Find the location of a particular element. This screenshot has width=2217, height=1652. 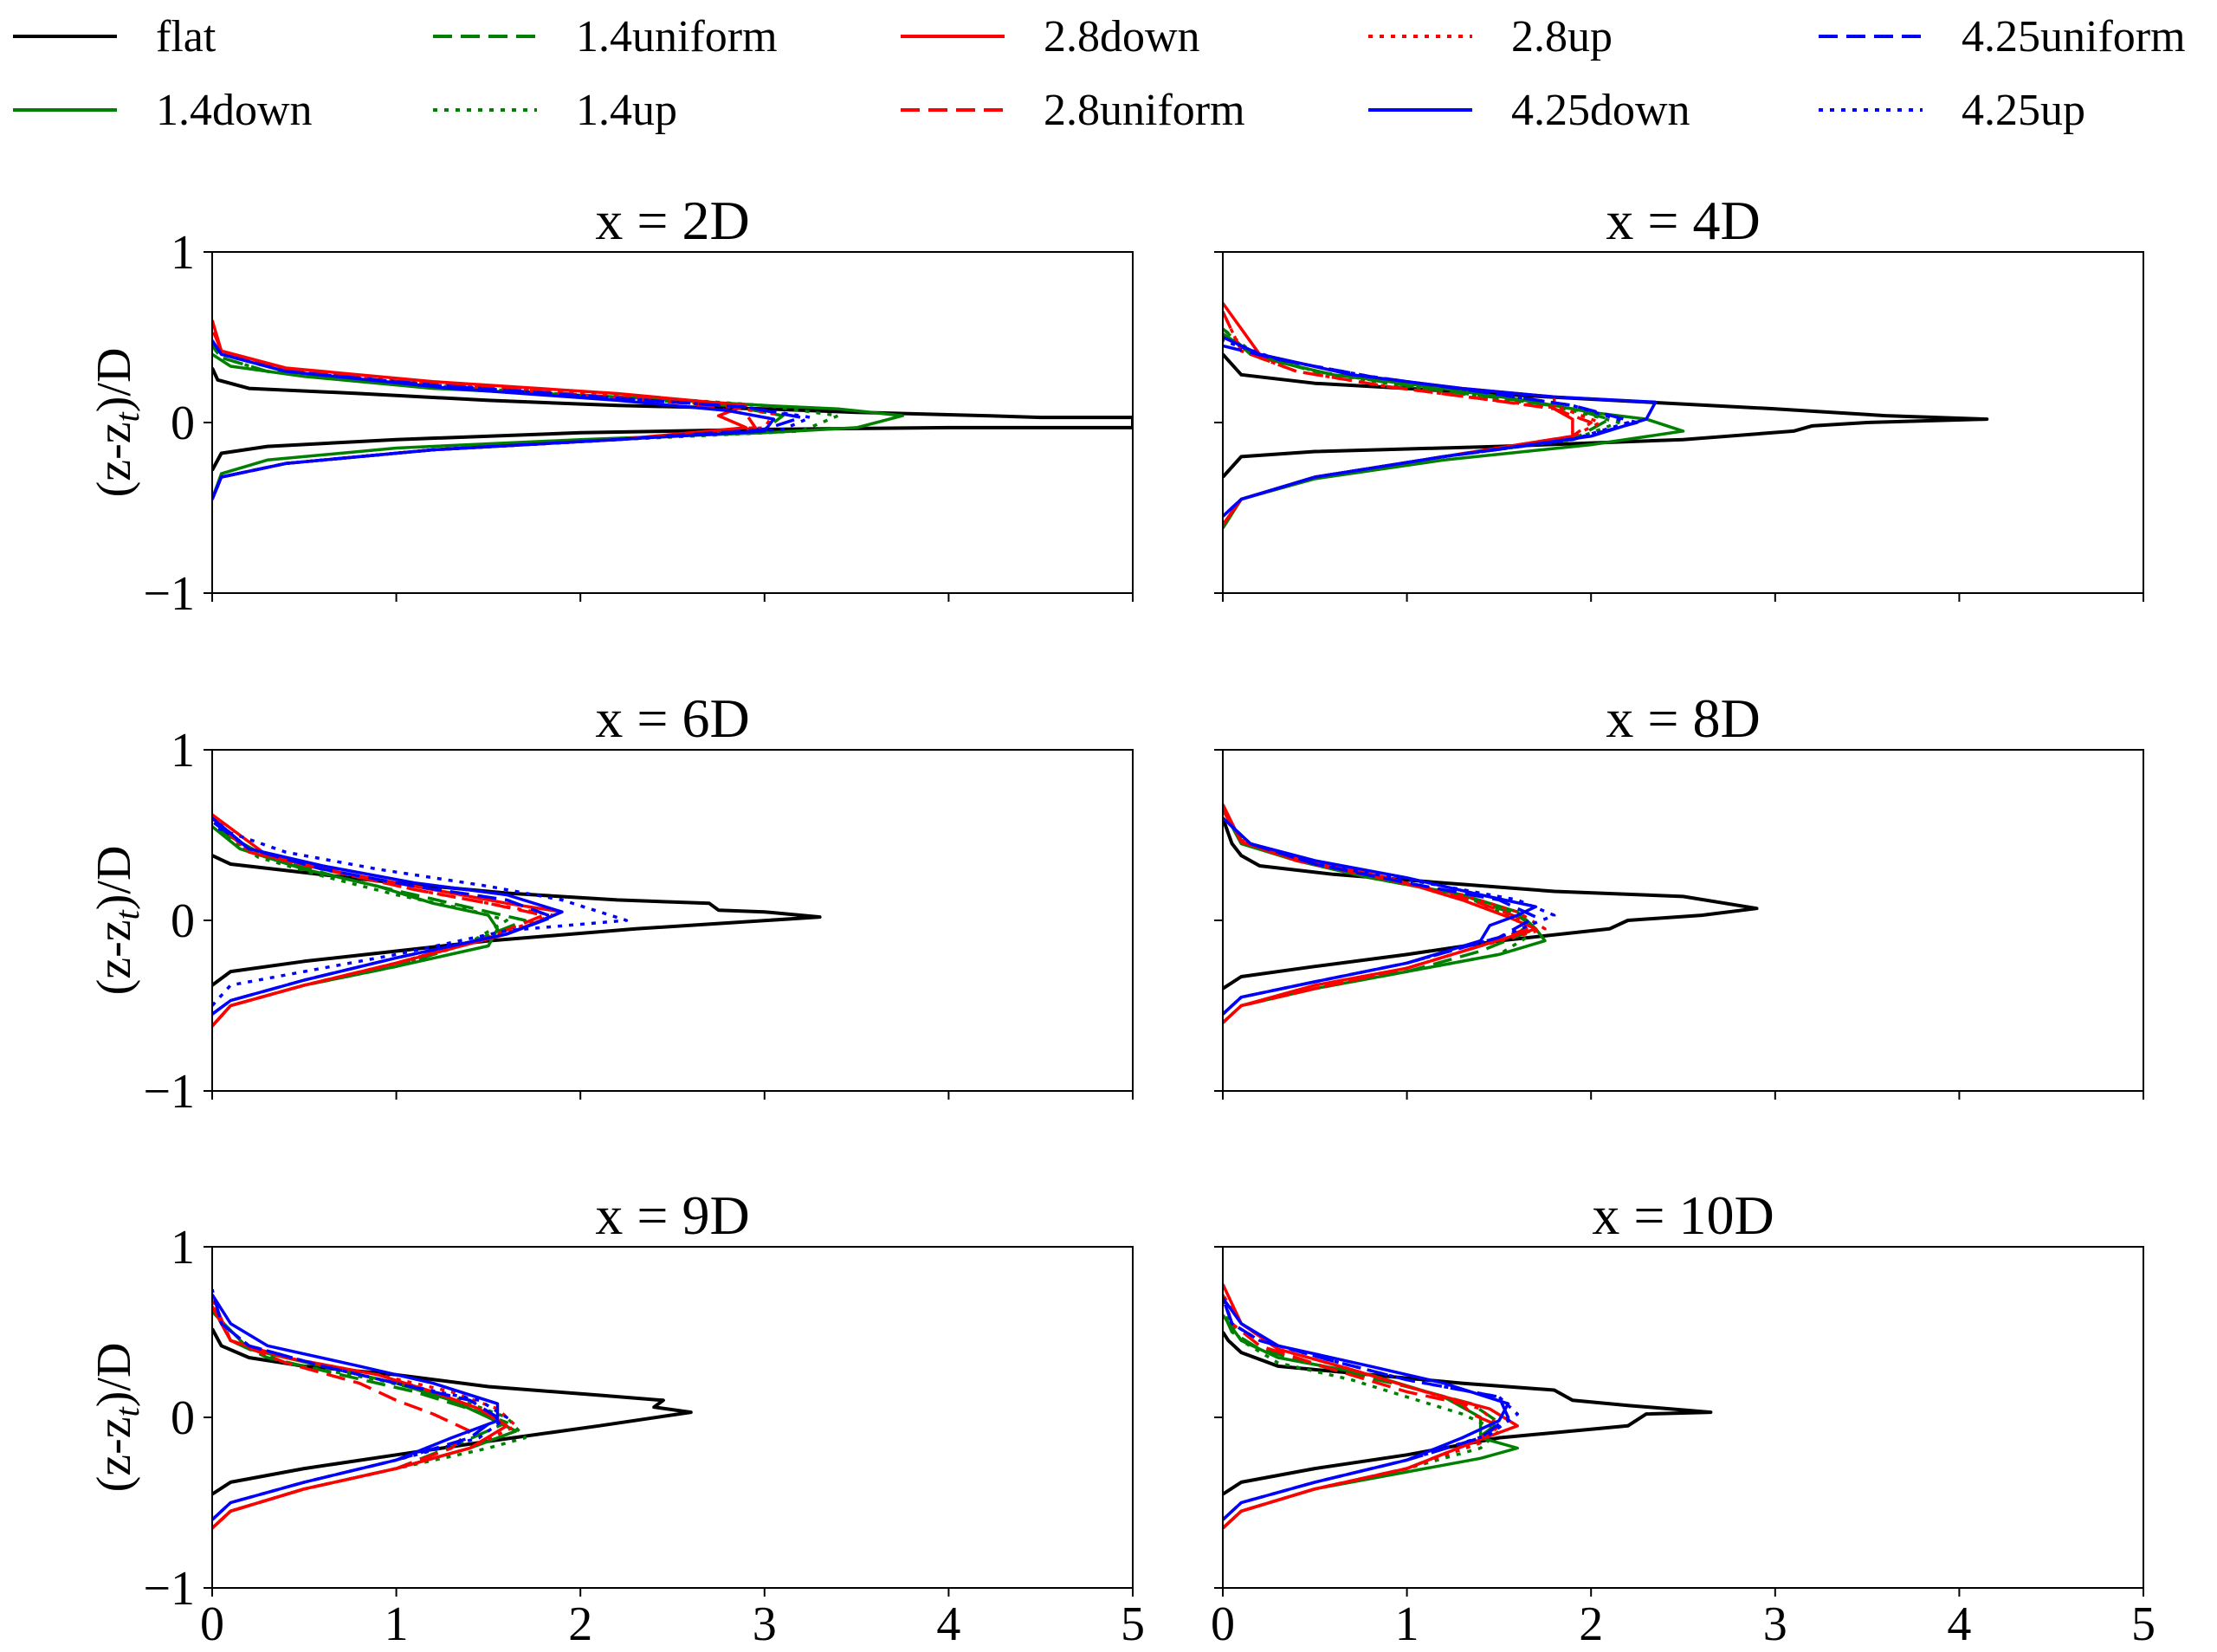

panel-title: x = 4D is located at coordinates (1683, 221).